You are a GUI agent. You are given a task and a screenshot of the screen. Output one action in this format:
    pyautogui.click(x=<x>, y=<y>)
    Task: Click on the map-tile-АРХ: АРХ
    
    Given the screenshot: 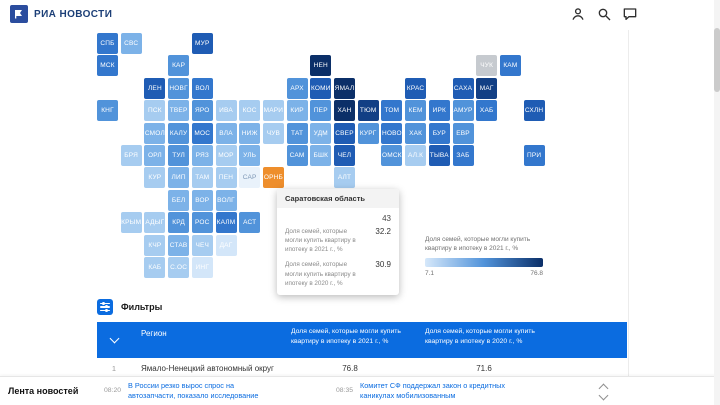 What is the action you would take?
    pyautogui.click(x=297, y=88)
    